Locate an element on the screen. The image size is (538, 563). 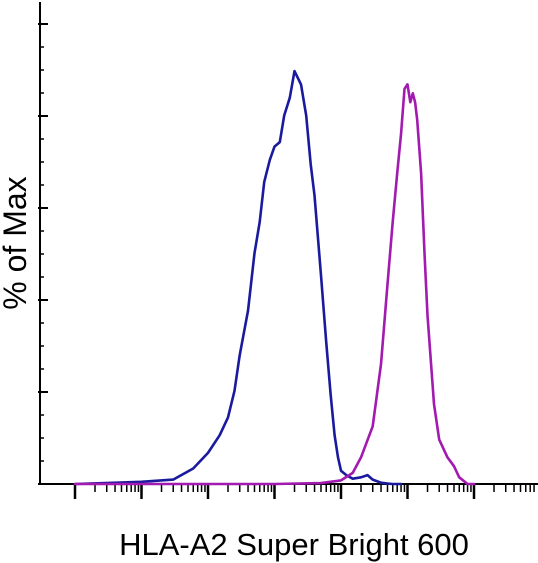
y-axis is located at coordinates (43, 243).